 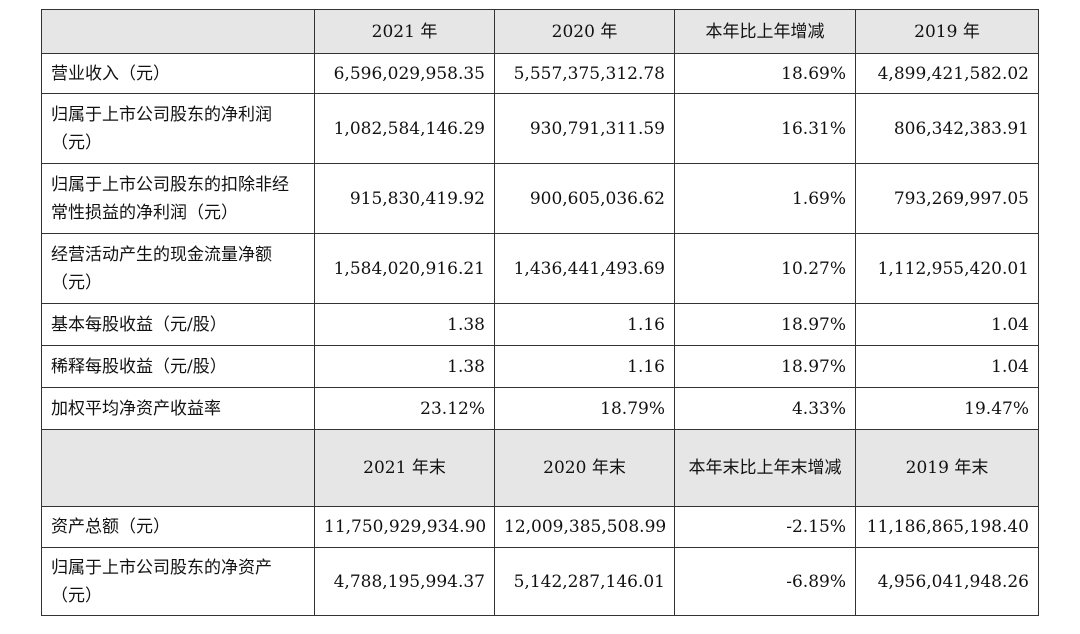 I want to click on row-label: 归属于上市公司股东的净利润（元）, so click(x=178, y=128).